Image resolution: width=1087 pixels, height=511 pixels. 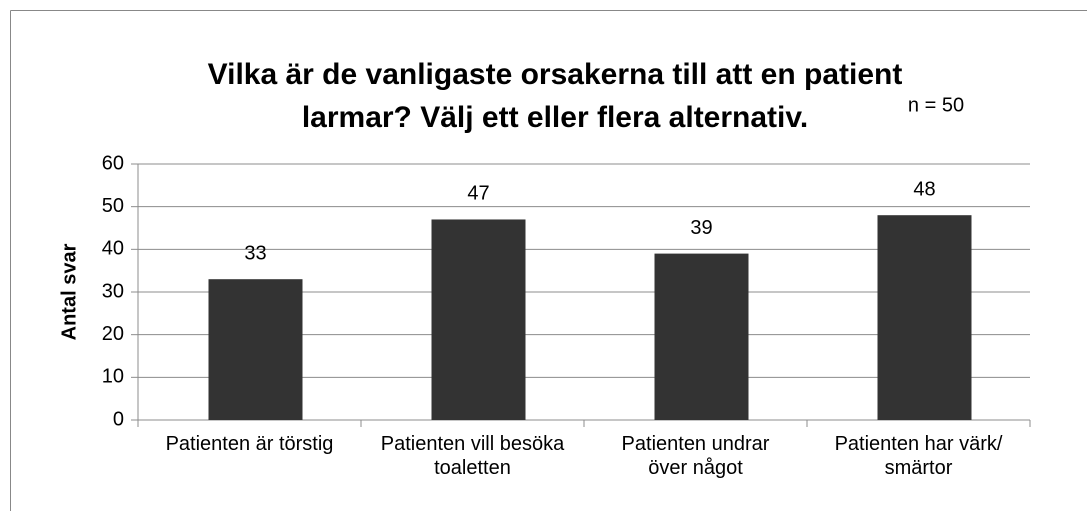 I want to click on y-tick-label: 20, so click(x=113, y=334).